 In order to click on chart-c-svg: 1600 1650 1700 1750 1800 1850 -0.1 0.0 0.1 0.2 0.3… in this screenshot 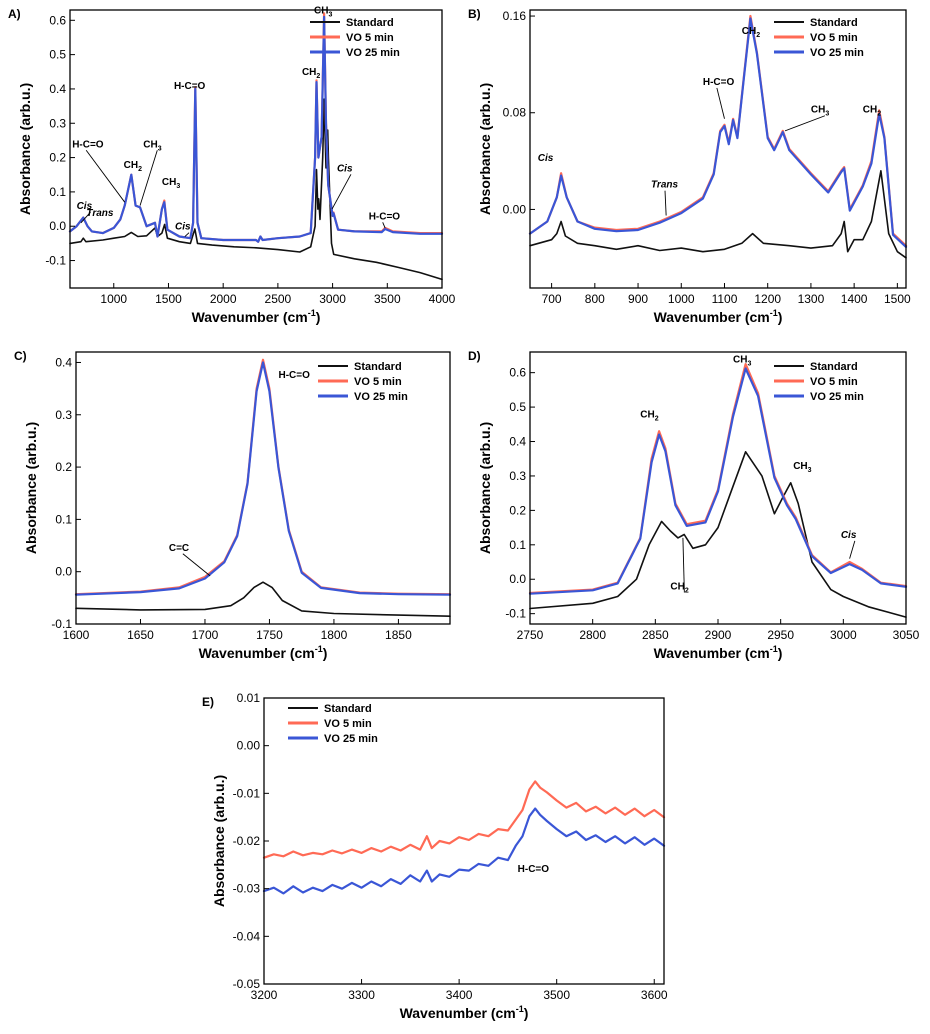, I will do `click(233, 505)`.